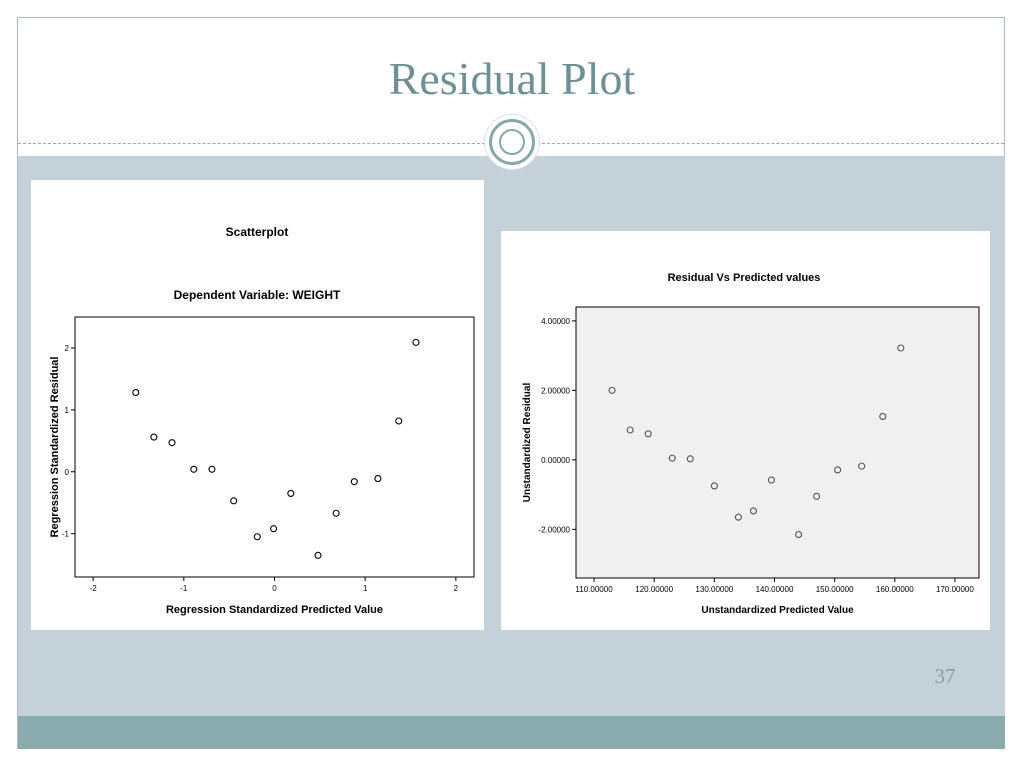 The width and height of the screenshot is (1024, 768). I want to click on y-axis-label: Unstandardized Residual, so click(527, 443).